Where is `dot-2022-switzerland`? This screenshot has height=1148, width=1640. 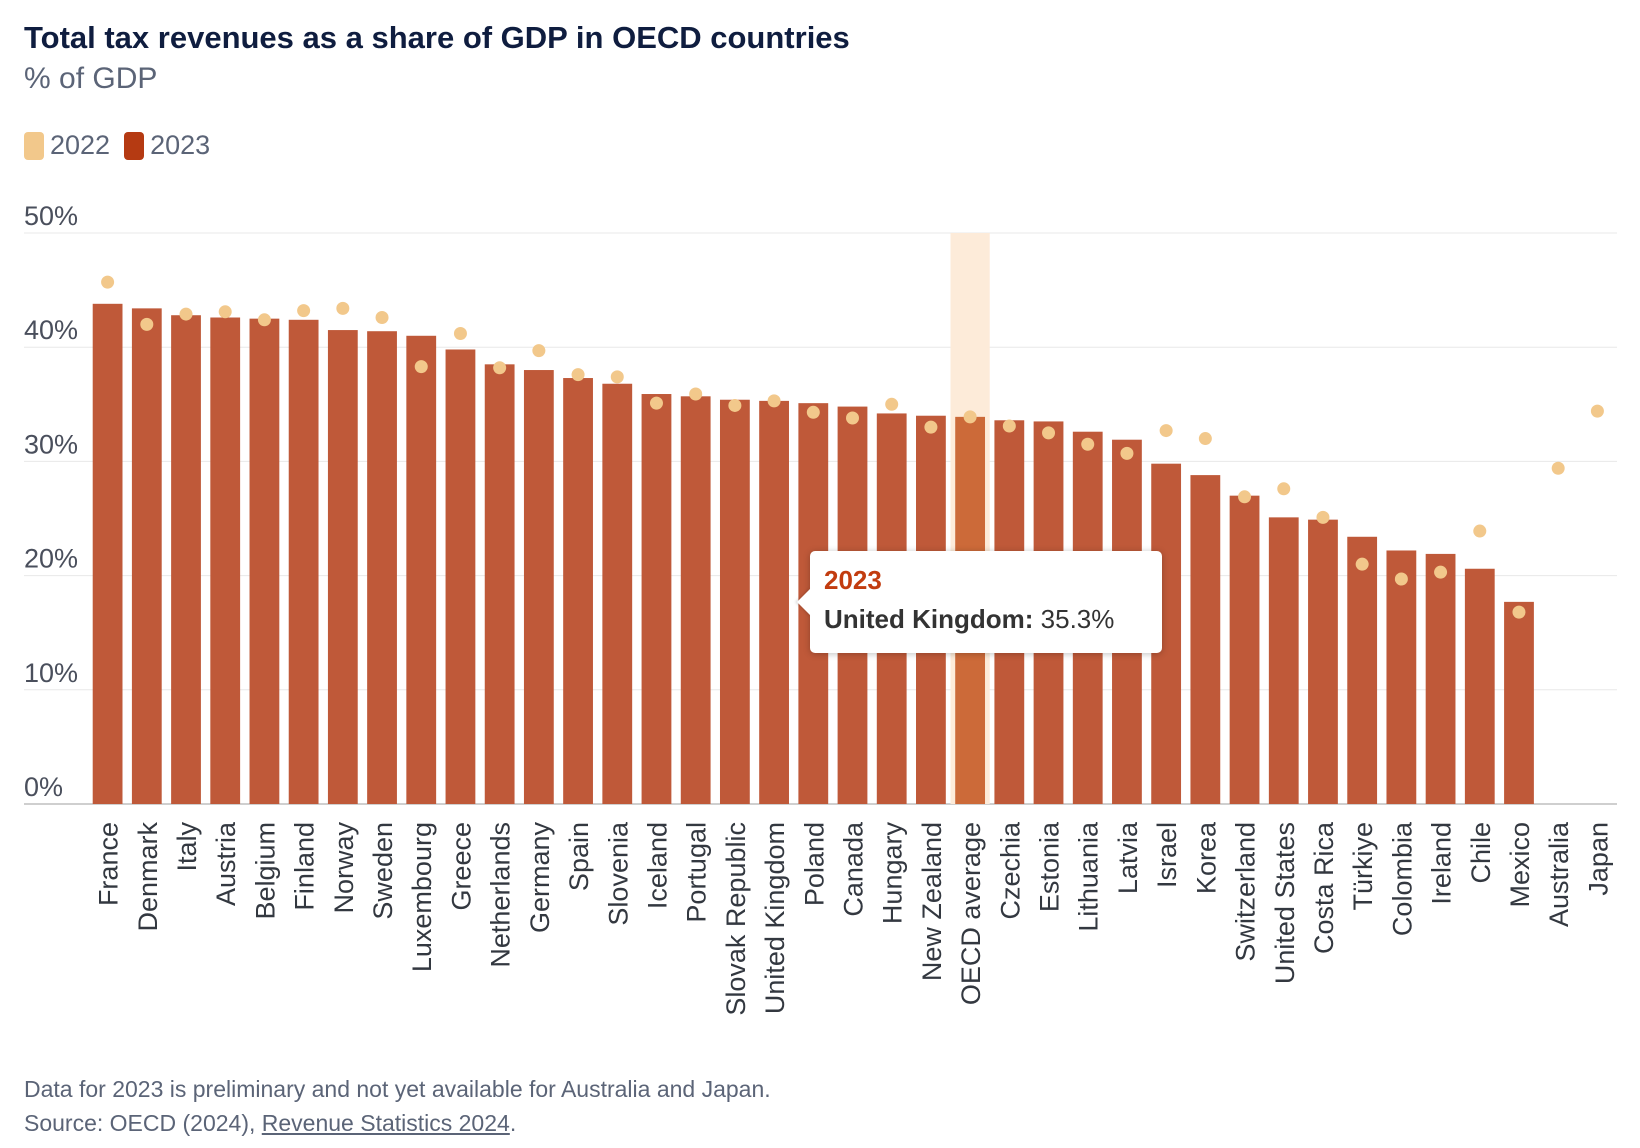
dot-2022-switzerland is located at coordinates (1245, 497).